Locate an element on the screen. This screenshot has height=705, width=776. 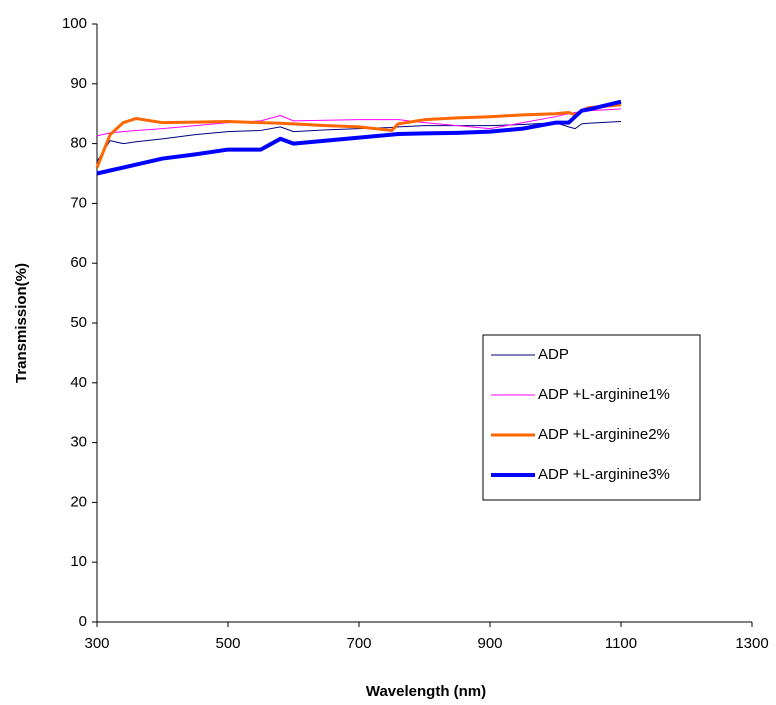
legend-box is located at coordinates (591, 417).